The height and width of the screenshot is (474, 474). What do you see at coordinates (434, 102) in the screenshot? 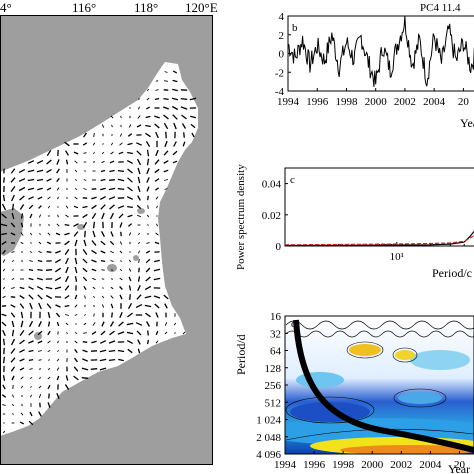
I see `x-tick-label: 2004` at bounding box center [434, 102].